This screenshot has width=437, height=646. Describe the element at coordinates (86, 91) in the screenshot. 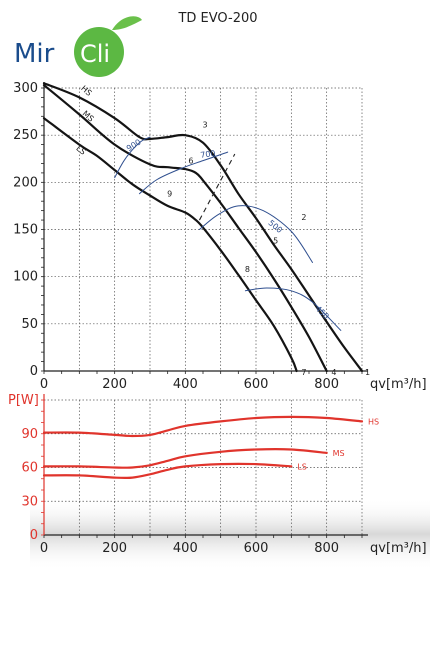

I see `curve-label-hs: HS` at that location.